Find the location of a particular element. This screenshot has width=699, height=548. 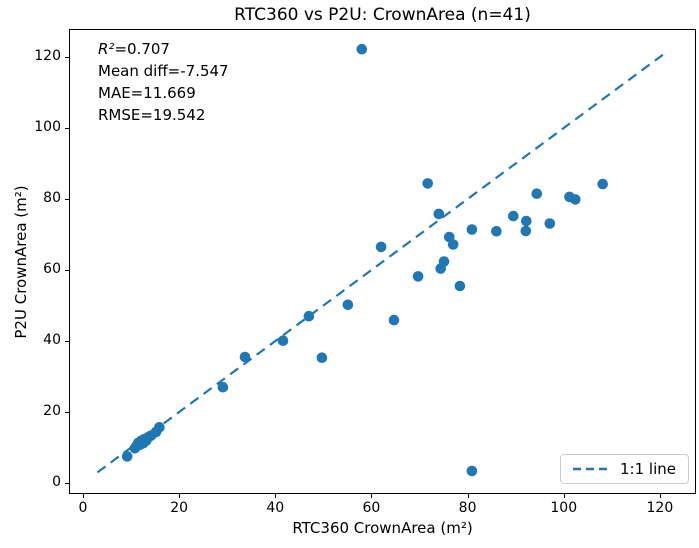

legend: 1:1 line is located at coordinates (624, 469).